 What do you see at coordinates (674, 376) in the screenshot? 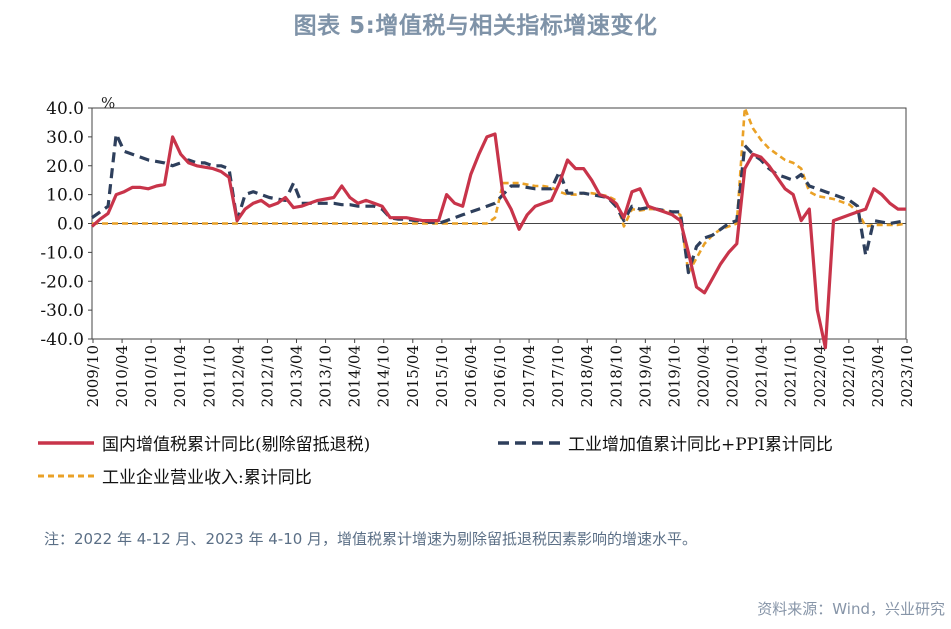
I see `x-tick-label: 2019/10` at bounding box center [674, 376].